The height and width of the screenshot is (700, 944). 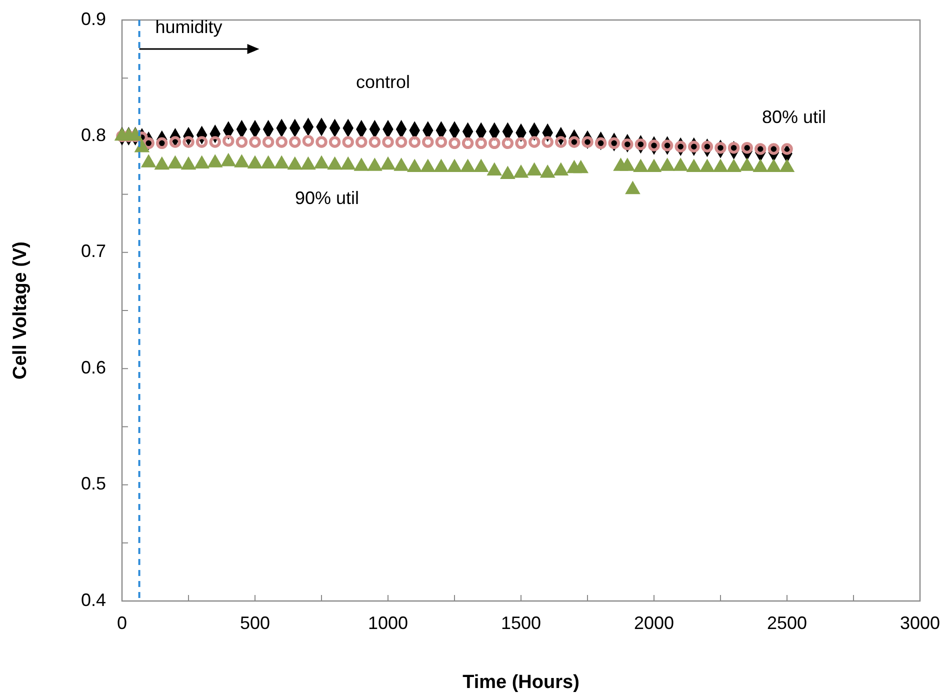 I want to click on annotation: humidity, so click(x=188, y=27).